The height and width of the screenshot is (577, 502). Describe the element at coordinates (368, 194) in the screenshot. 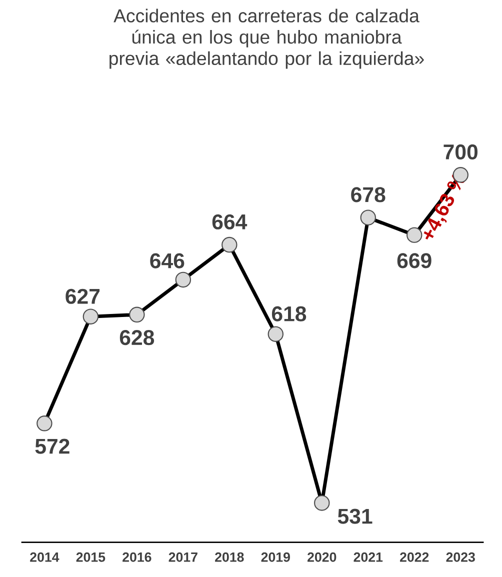

I see `data-label: 678` at that location.